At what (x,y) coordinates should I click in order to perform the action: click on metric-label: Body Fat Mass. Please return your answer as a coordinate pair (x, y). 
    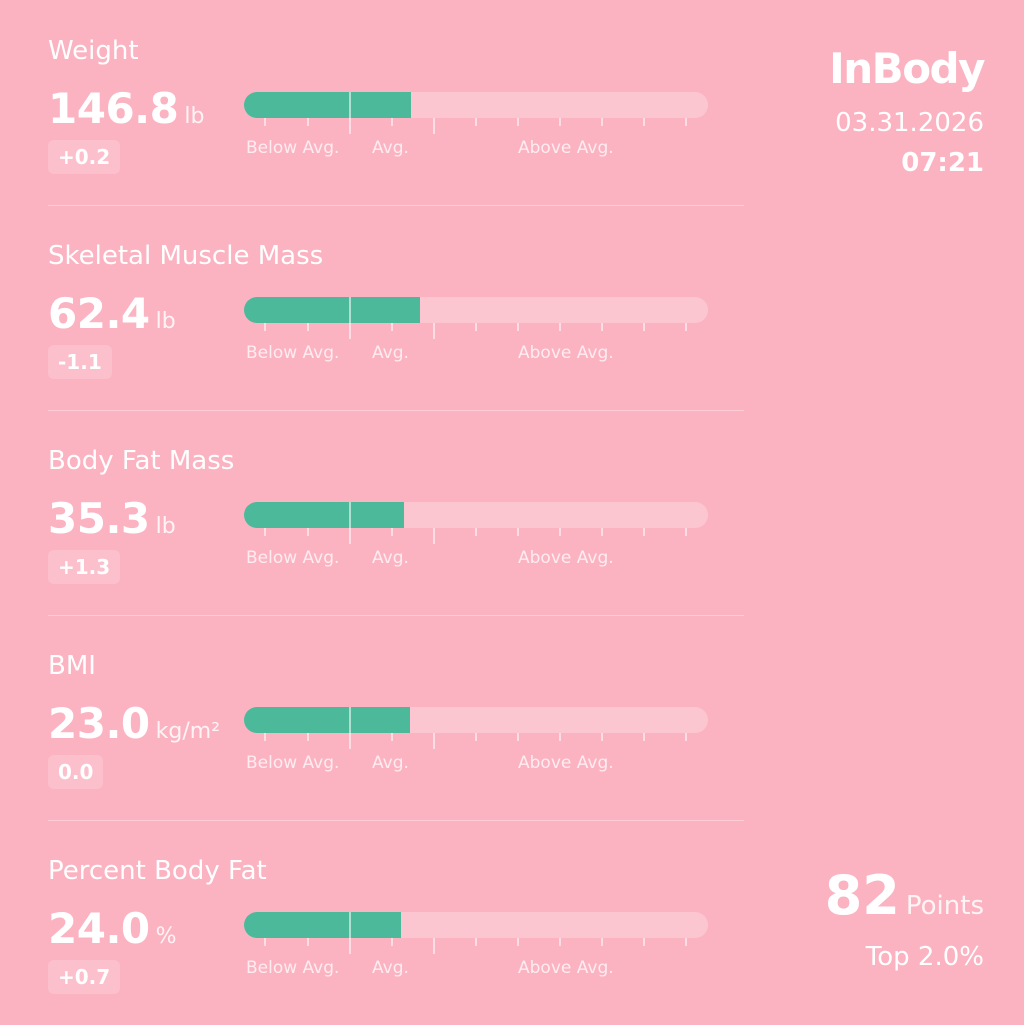
    Looking at the image, I should click on (141, 461).